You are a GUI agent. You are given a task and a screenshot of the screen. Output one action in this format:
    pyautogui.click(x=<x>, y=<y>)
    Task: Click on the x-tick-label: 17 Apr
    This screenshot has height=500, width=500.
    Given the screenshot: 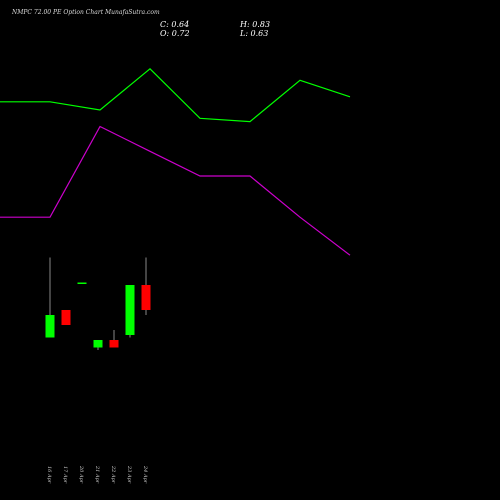 What is the action you would take?
    pyautogui.click(x=65, y=475)
    